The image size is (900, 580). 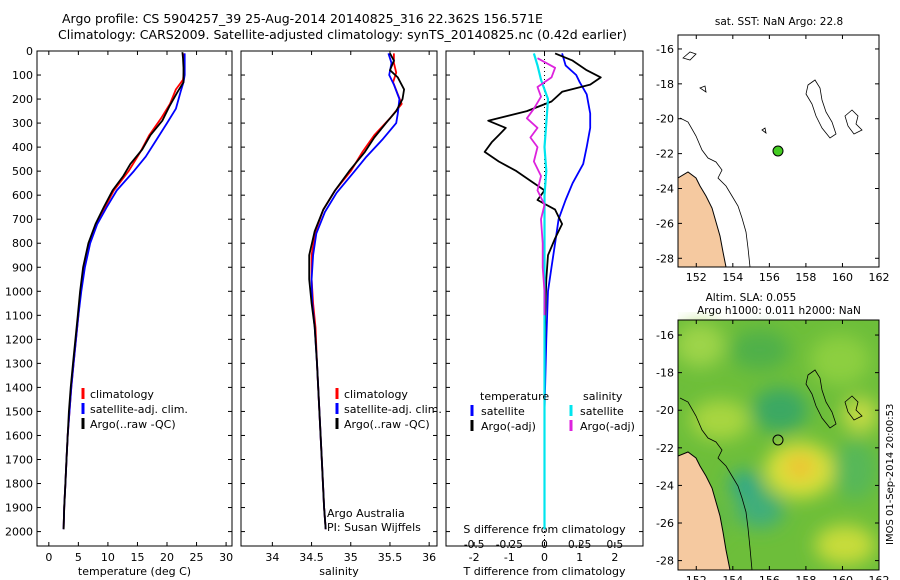 What do you see at coordinates (167, 557) in the screenshot?
I see `x-tick-label: 20` at bounding box center [167, 557].